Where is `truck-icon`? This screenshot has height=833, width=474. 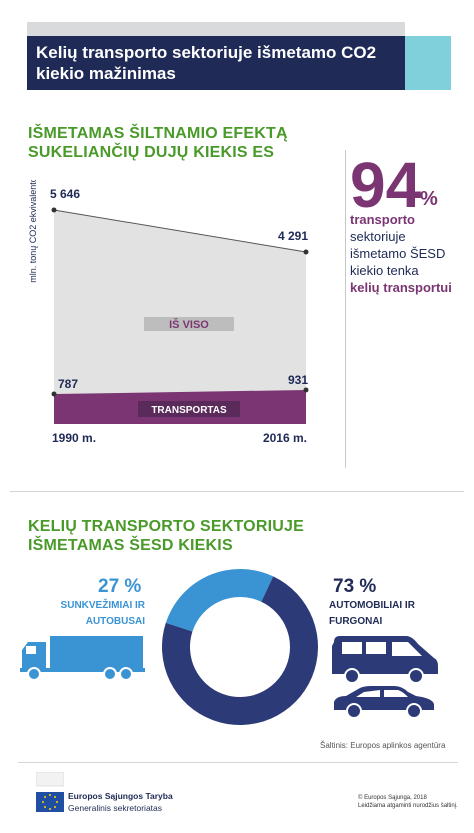
truck-icon is located at coordinates (82, 658).